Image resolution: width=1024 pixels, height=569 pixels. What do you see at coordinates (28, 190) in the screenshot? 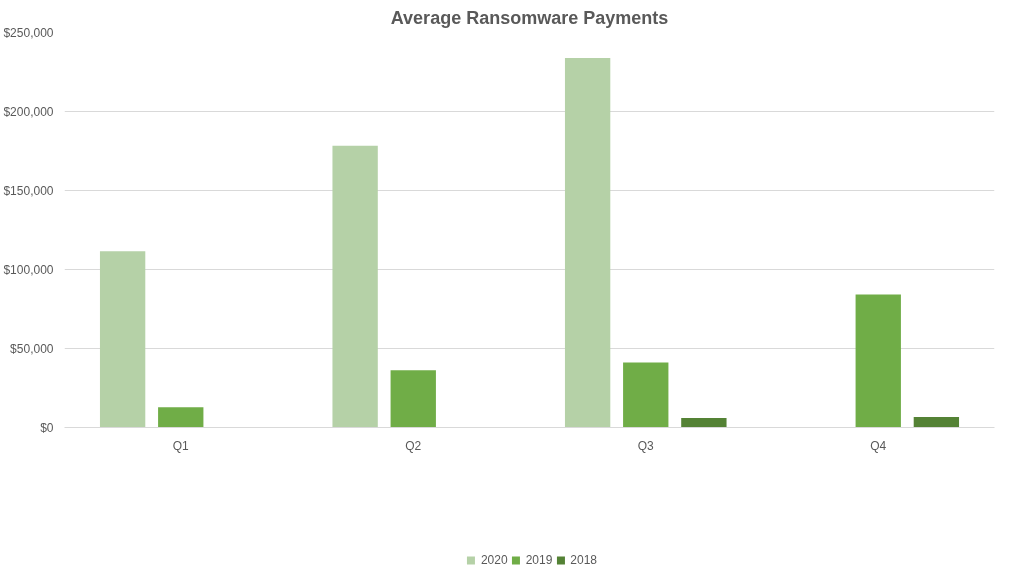
I see `y-tick-label: $150,000` at bounding box center [28, 190].